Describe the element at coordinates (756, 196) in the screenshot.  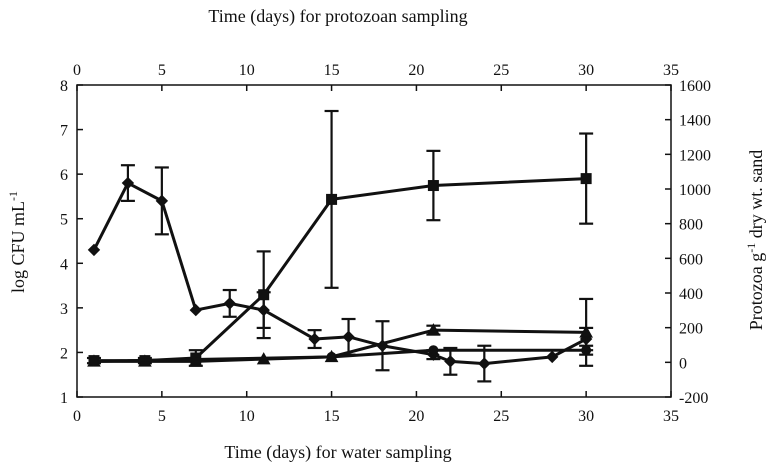
I see `right-axis-label-rest: dry wt. sand` at that location.